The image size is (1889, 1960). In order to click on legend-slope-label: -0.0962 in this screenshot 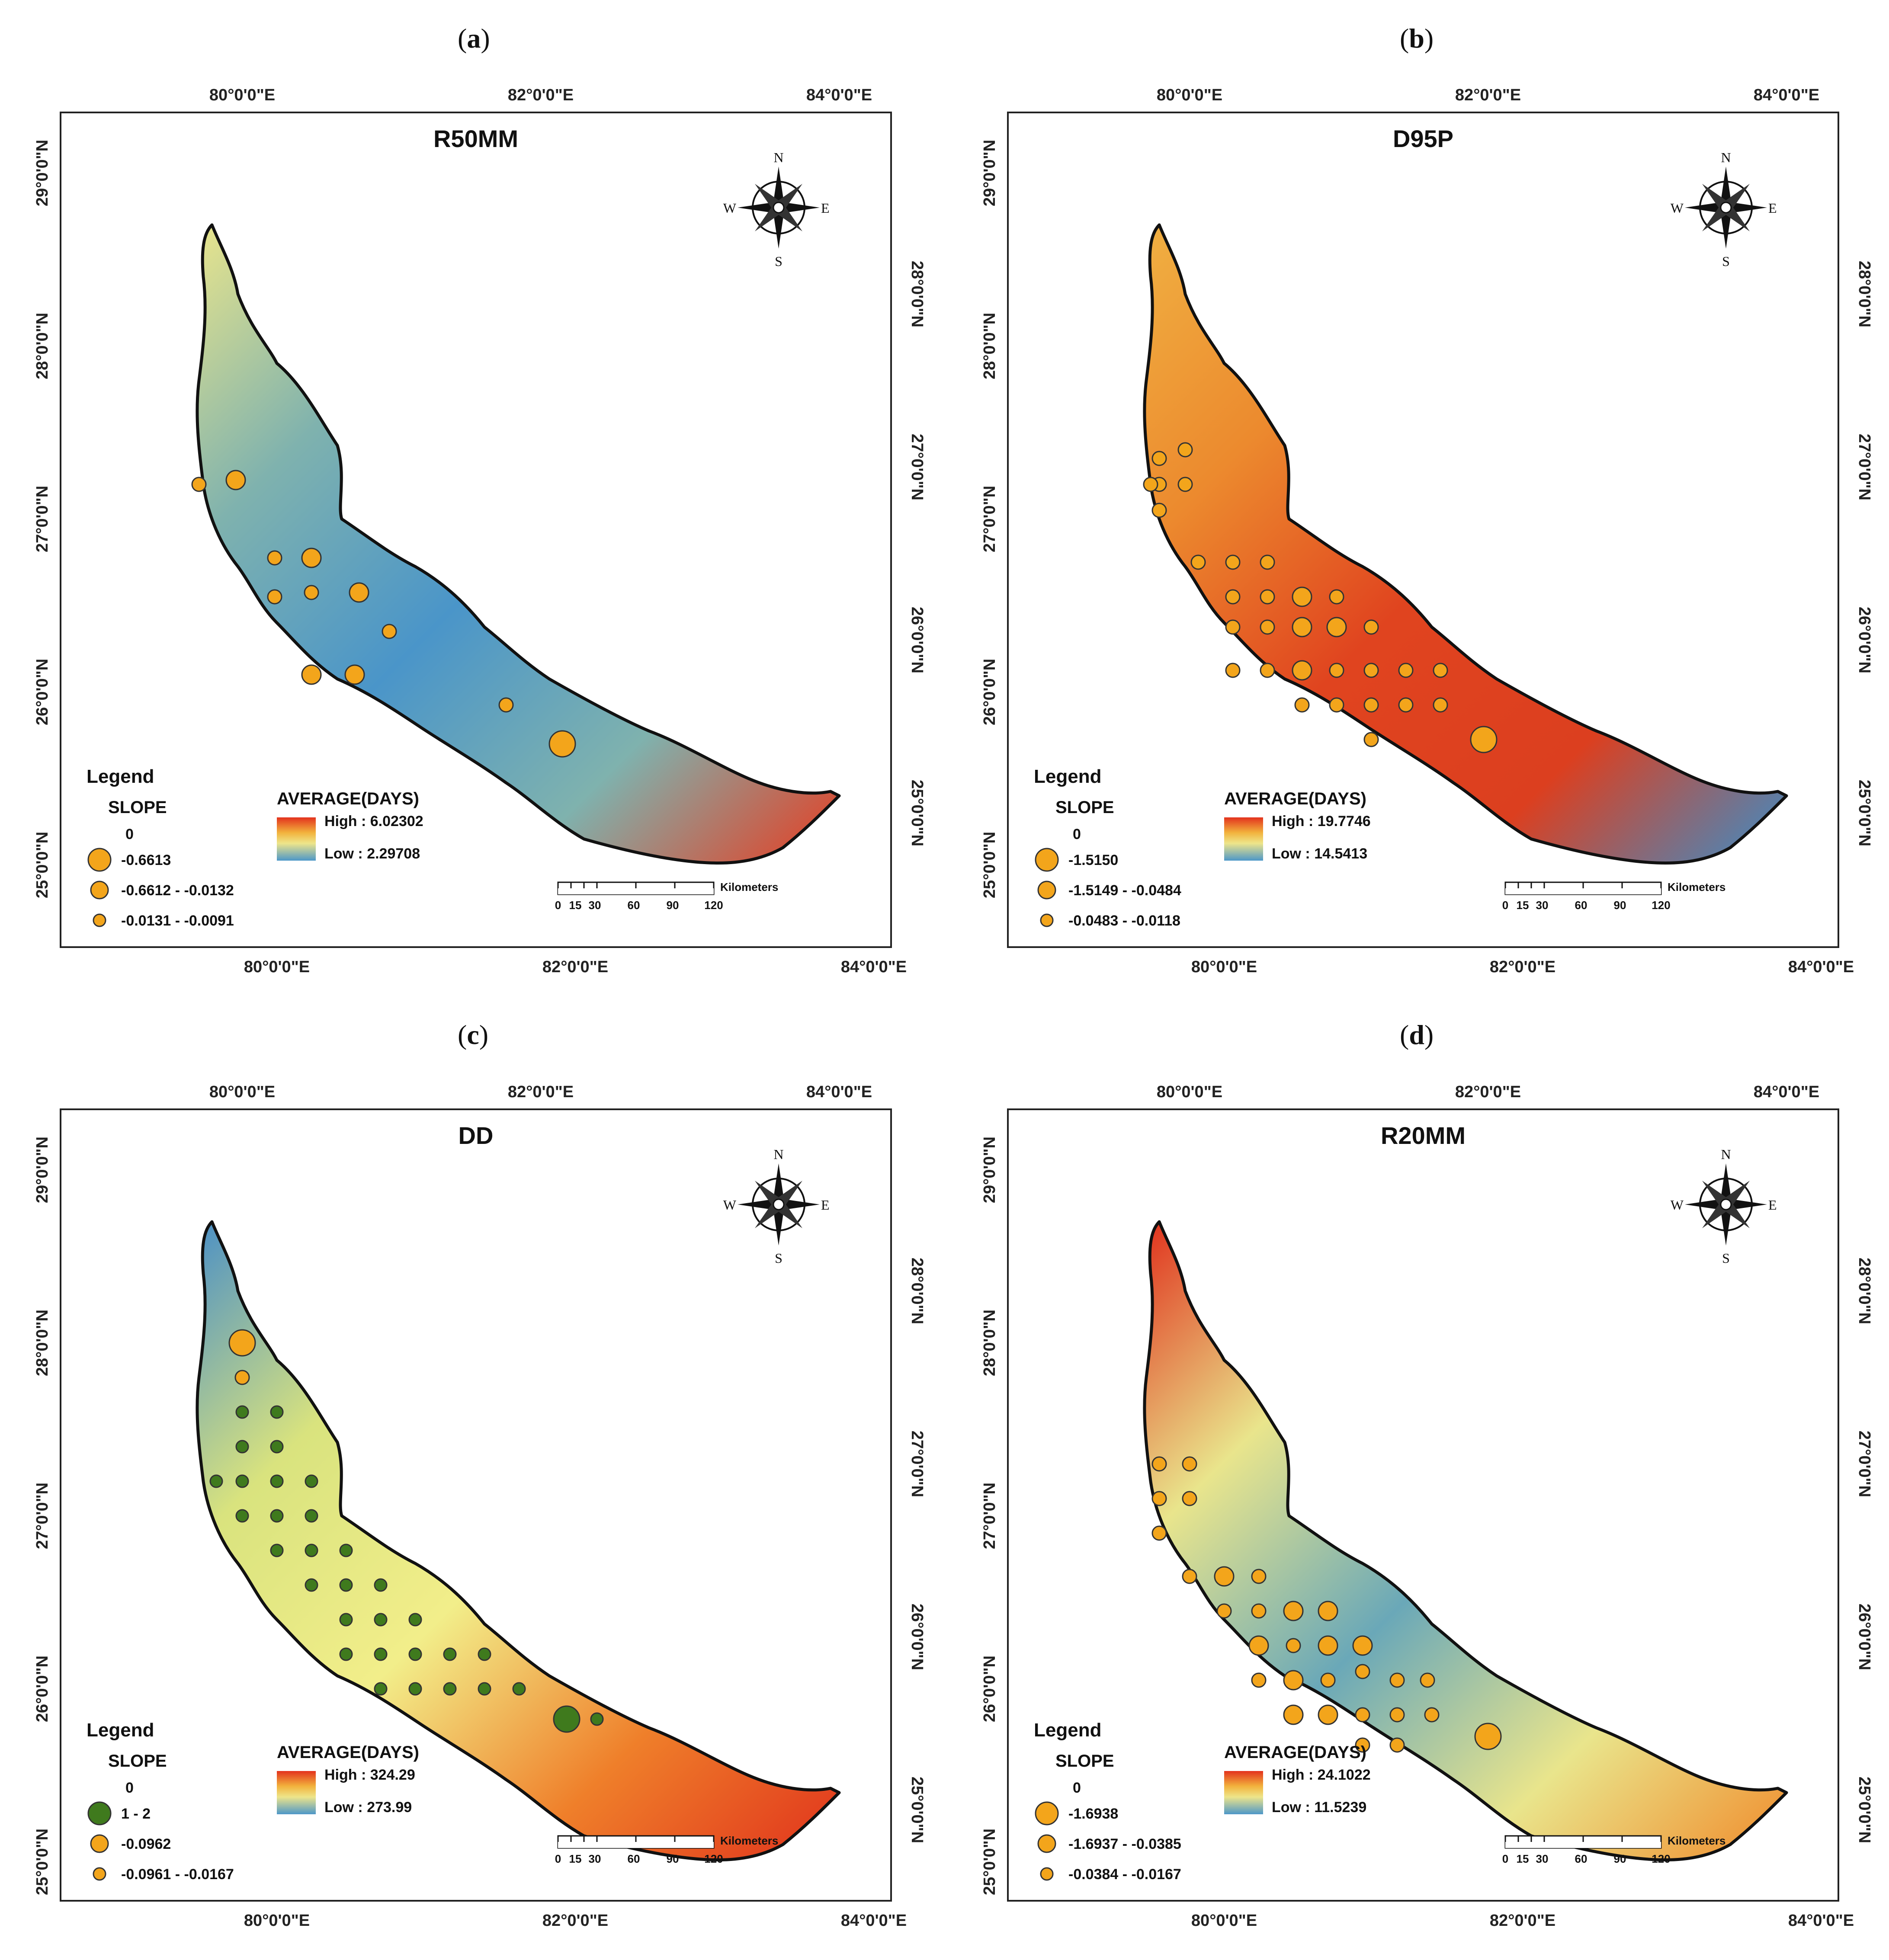, I will do `click(146, 1844)`.